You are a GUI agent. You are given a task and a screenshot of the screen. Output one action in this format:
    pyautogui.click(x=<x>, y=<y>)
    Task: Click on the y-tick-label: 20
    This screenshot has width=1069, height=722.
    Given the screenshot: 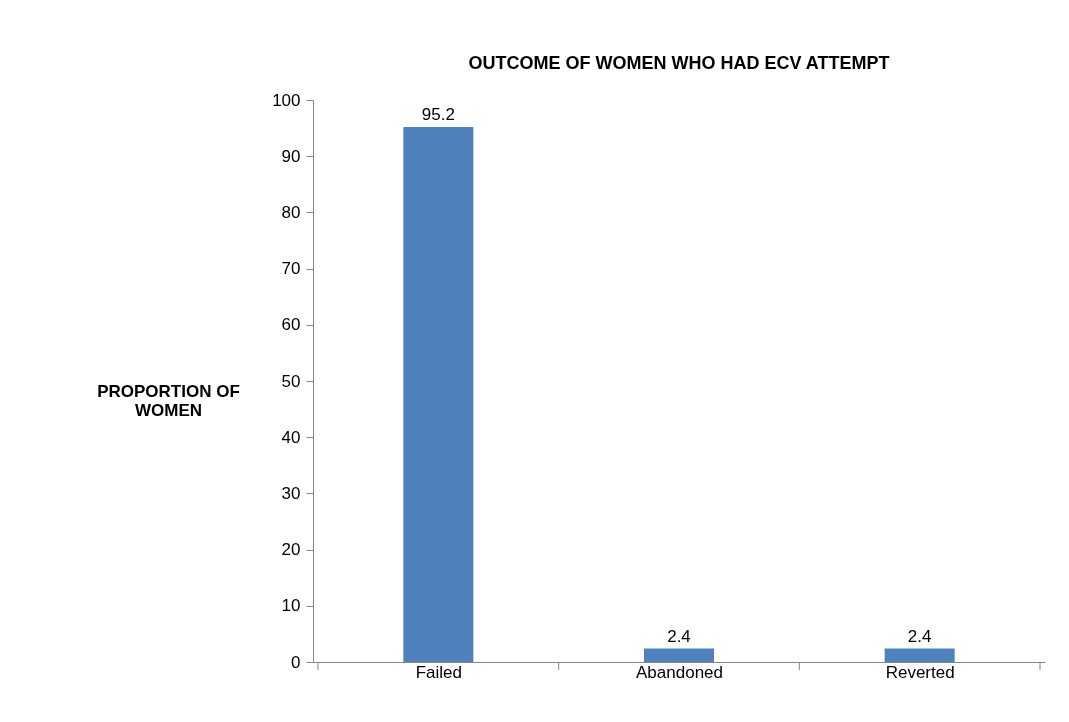 What is the action you would take?
    pyautogui.click(x=291, y=550)
    